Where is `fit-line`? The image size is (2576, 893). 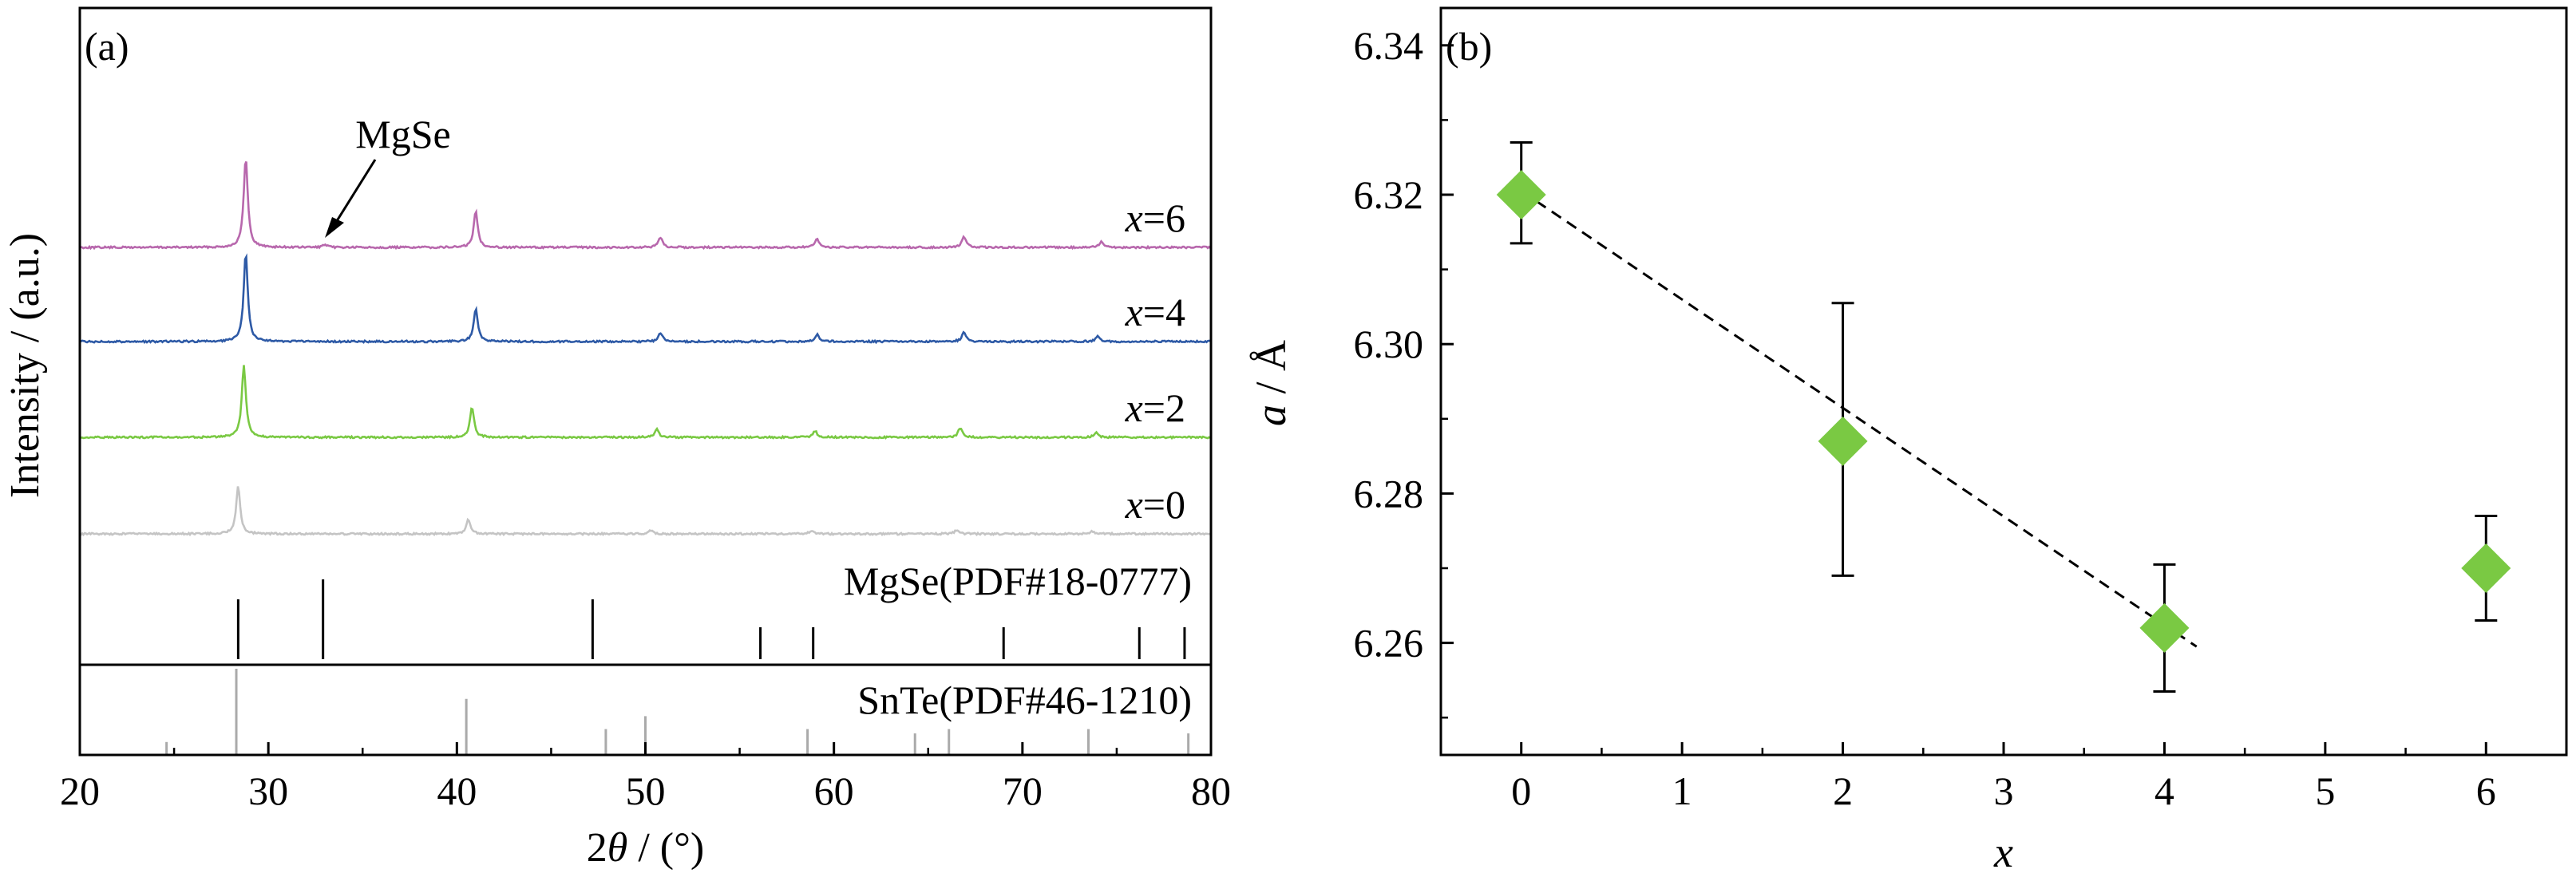
fit-line is located at coordinates (1859, 419).